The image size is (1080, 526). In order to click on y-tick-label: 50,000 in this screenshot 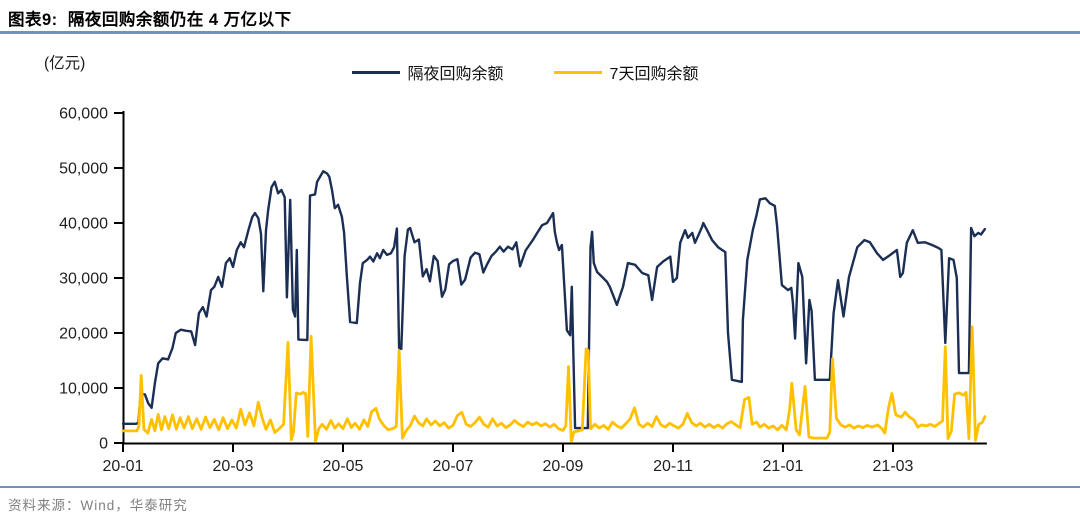, I will do `click(83, 169)`.